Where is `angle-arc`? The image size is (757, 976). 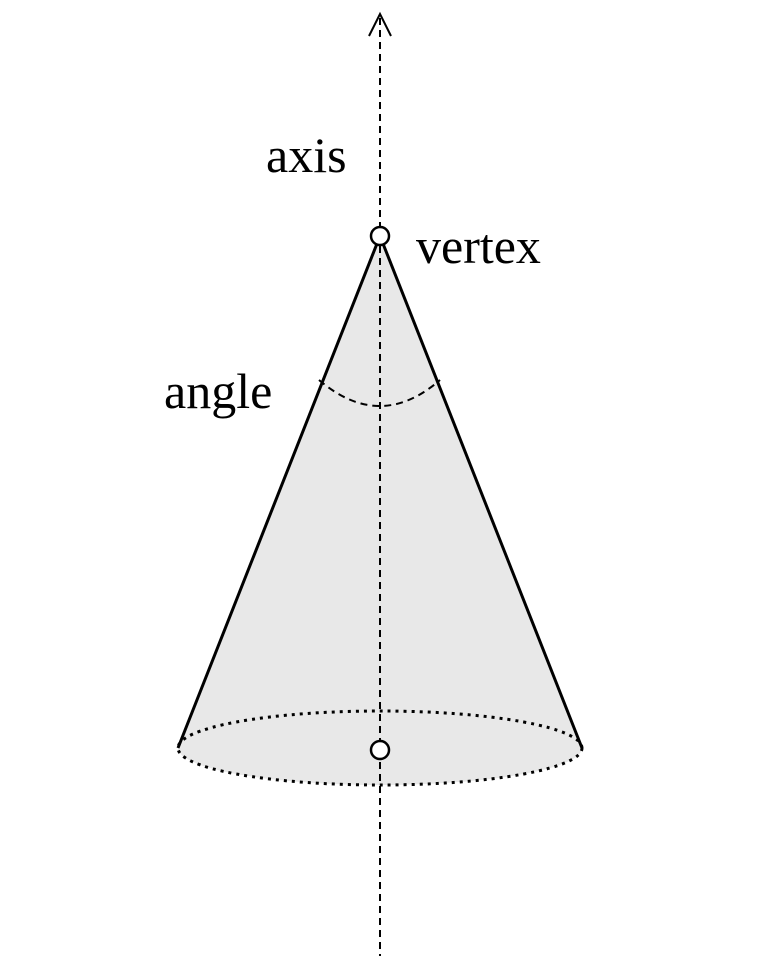
angle-arc is located at coordinates (379, 393).